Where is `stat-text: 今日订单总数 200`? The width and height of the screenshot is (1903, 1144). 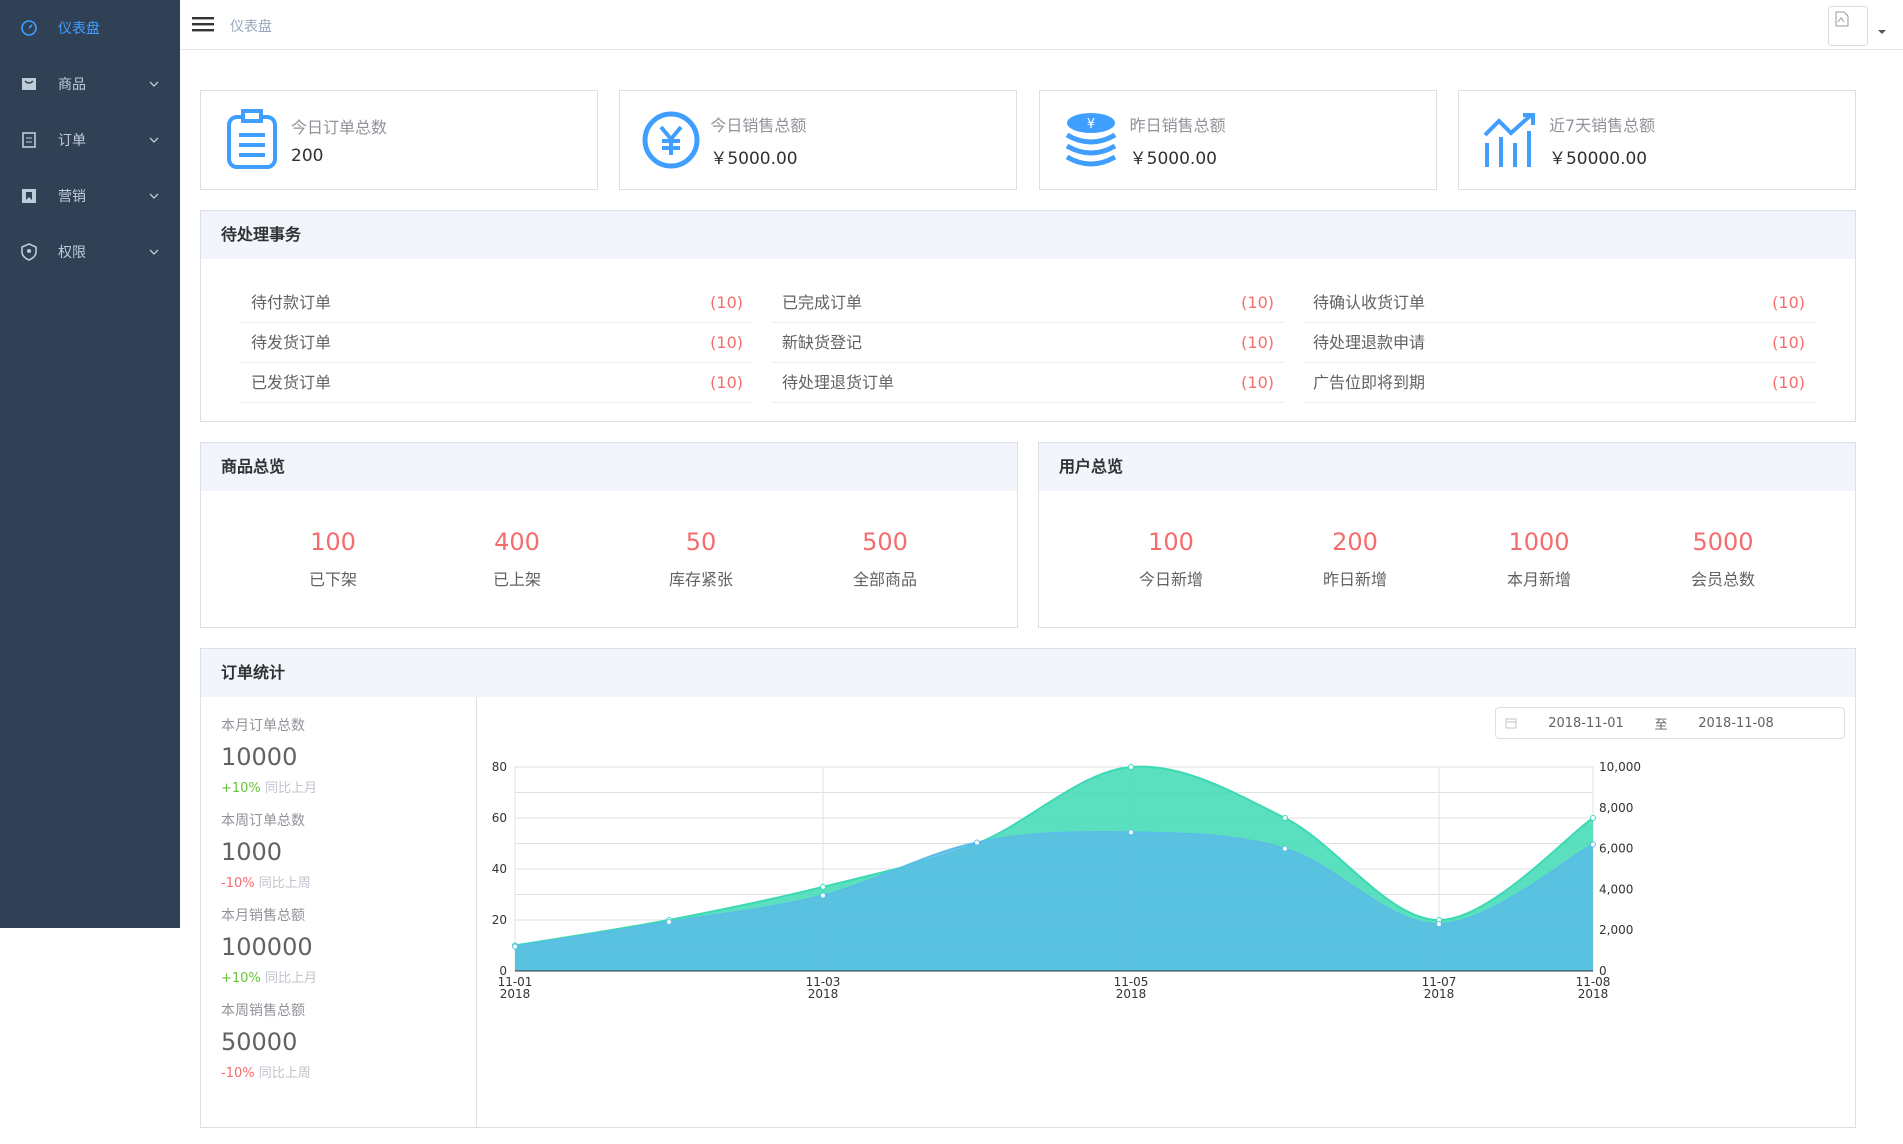
stat-text: 今日订单总数 200 is located at coordinates (339, 140).